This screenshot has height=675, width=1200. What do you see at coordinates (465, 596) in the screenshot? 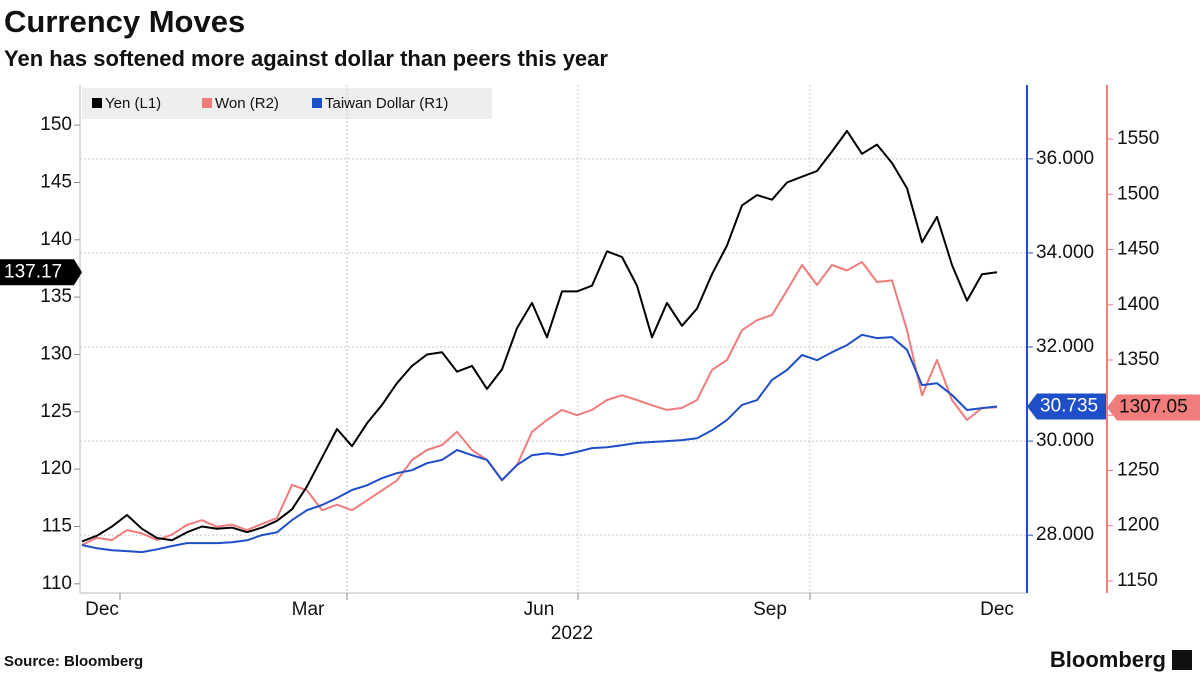
I see `x-tick-marks` at bounding box center [465, 596].